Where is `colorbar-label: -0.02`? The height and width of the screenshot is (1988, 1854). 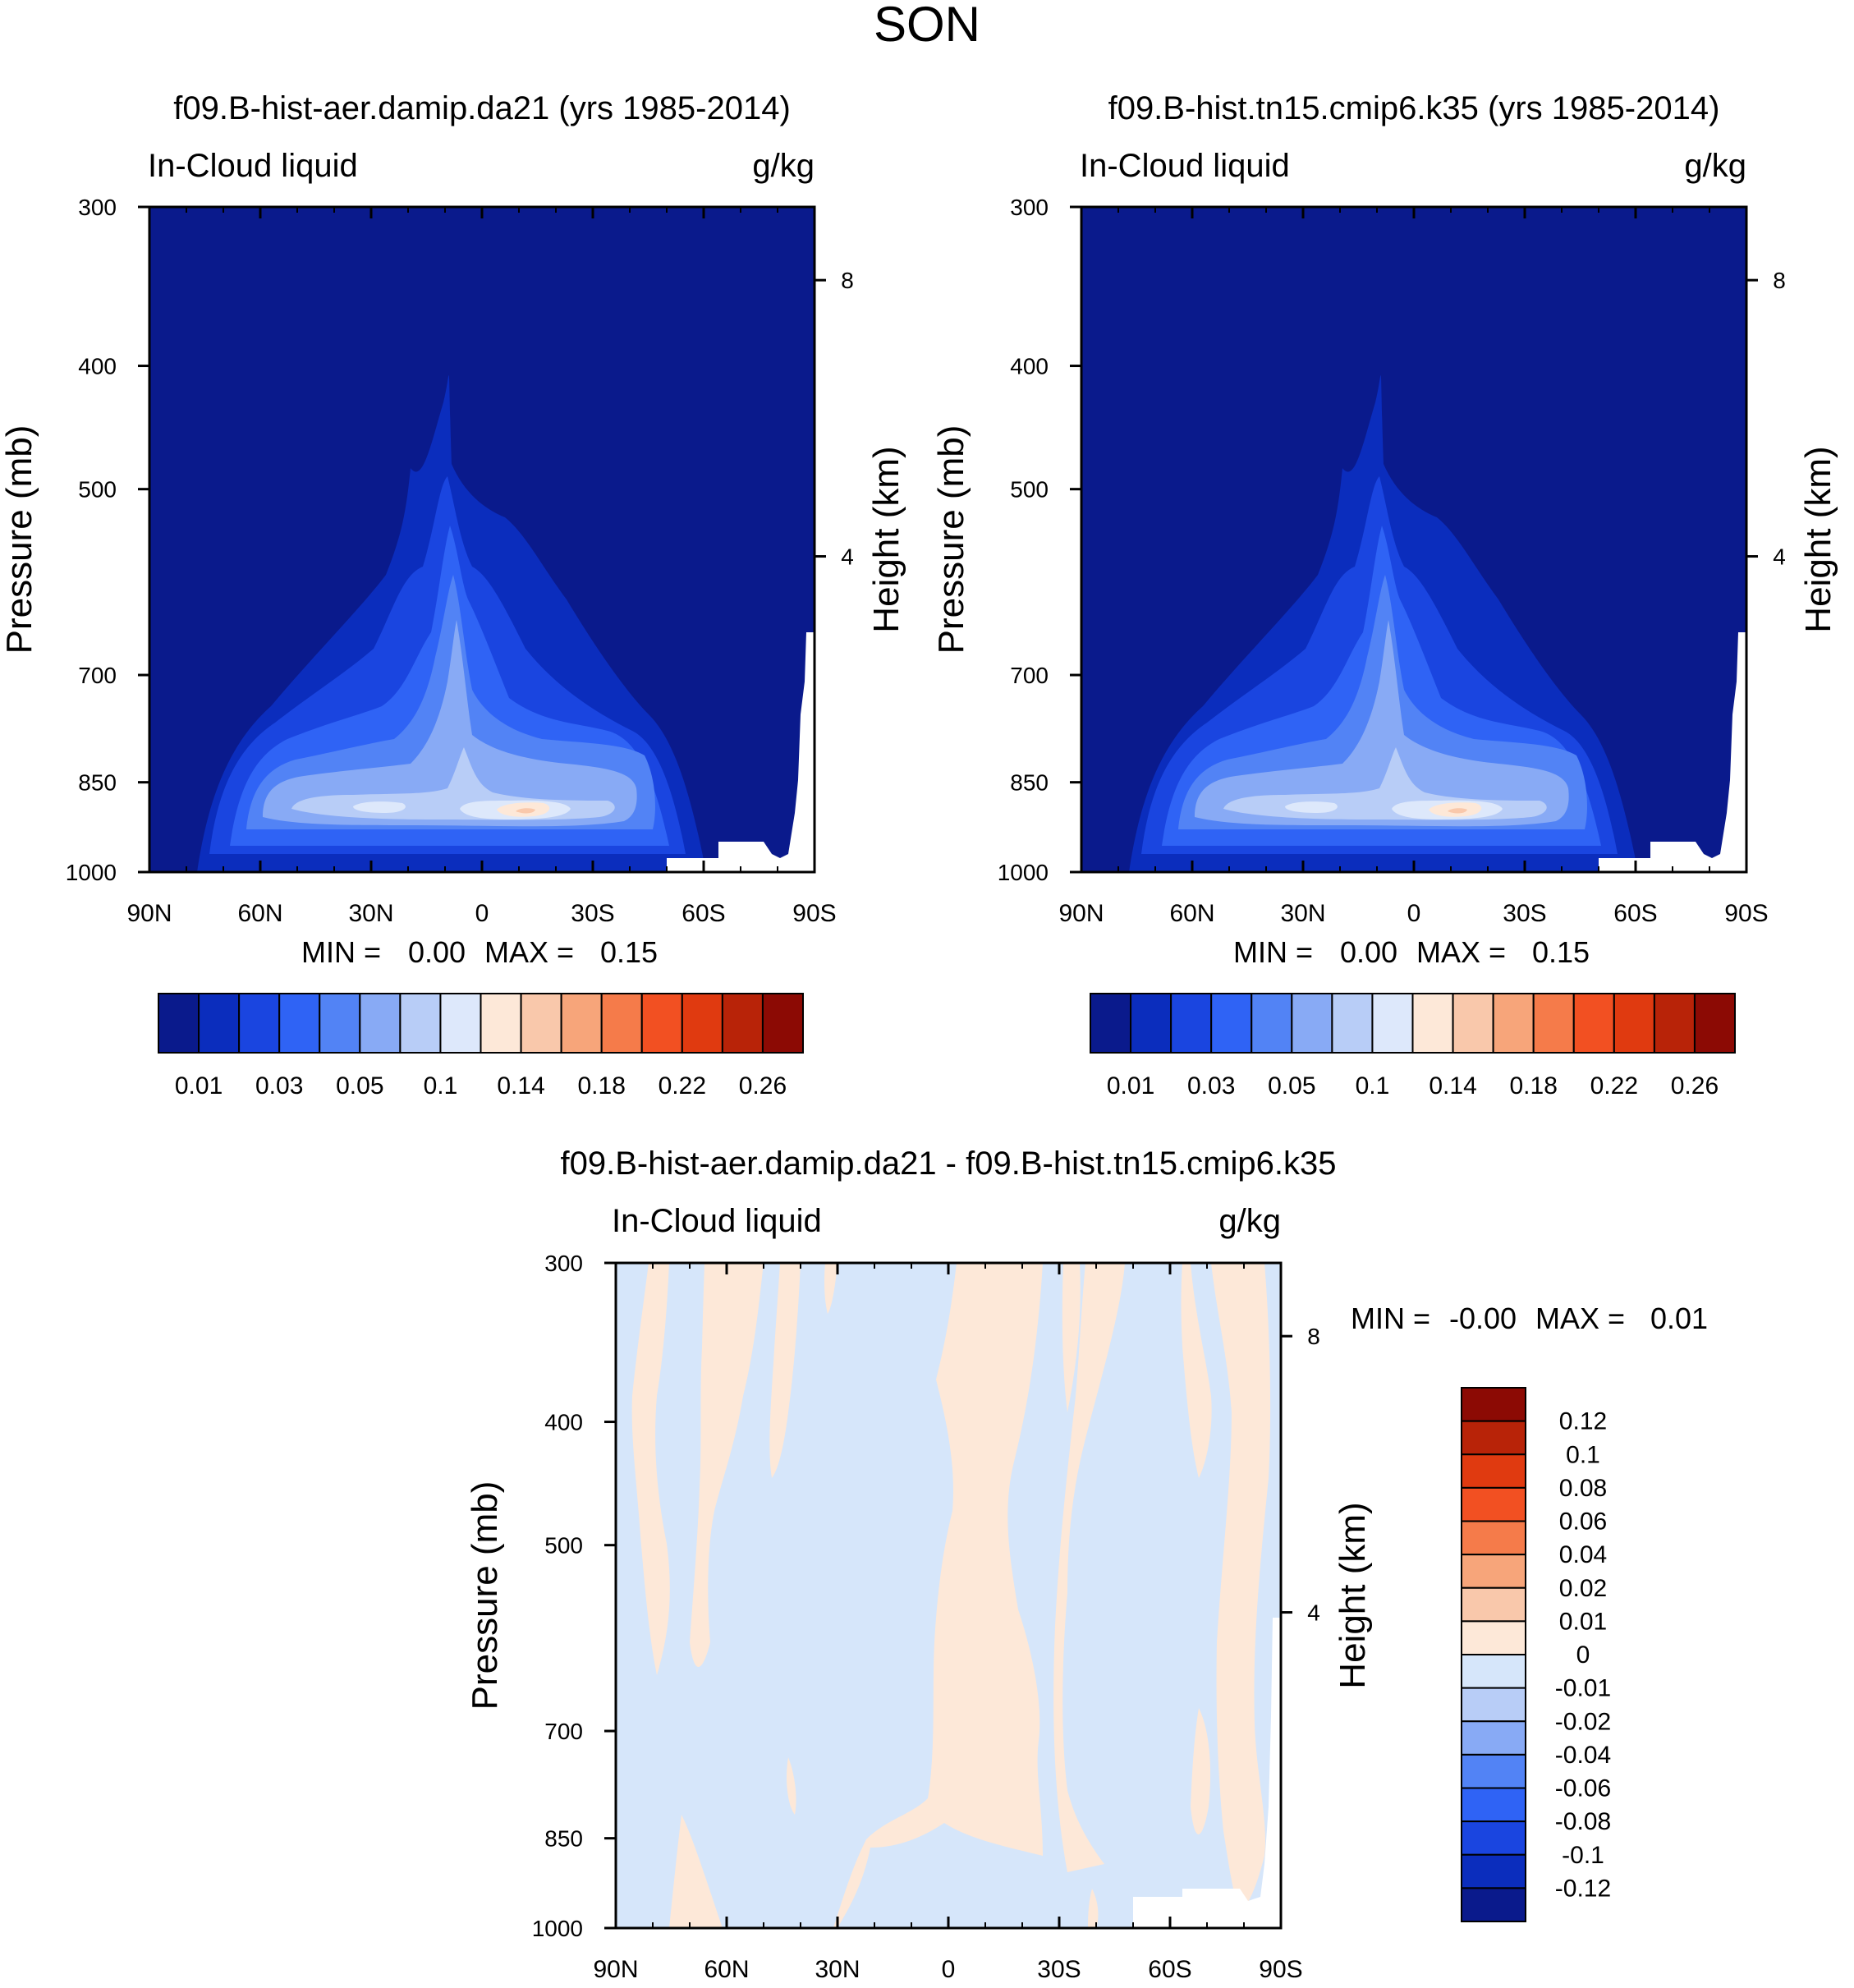 colorbar-label: -0.02 is located at coordinates (1583, 1722).